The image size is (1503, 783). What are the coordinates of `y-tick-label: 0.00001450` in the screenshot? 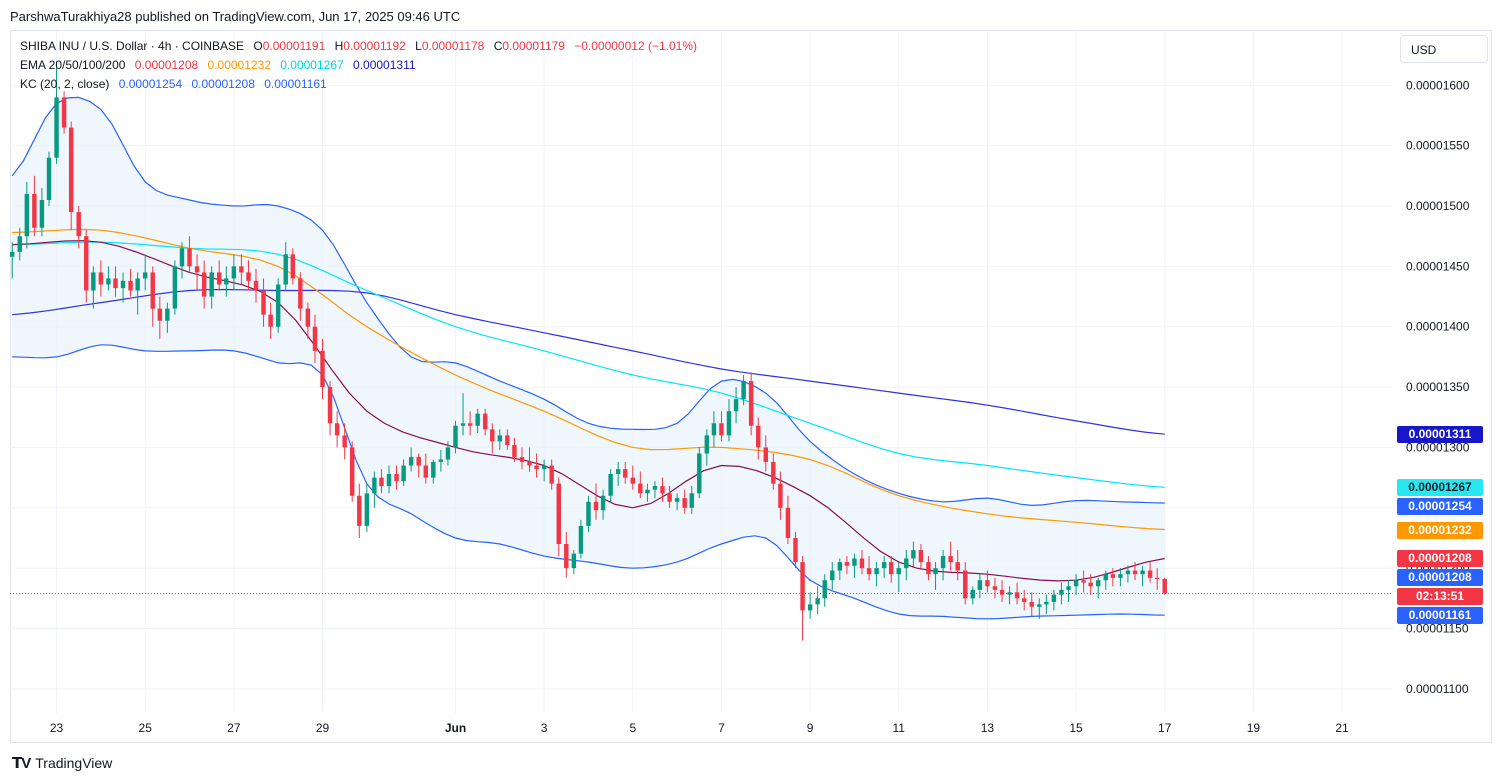 It's located at (1438, 266).